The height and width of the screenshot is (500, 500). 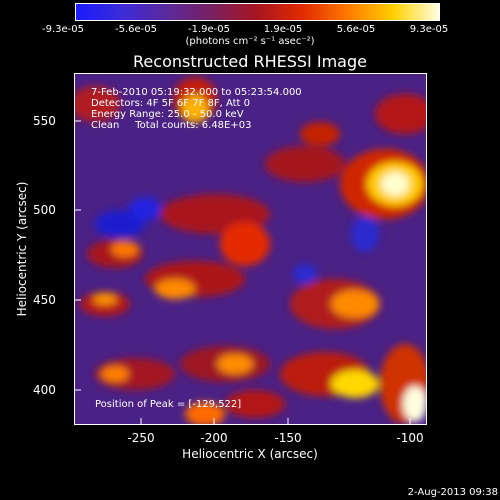 I want to click on detectors-info: Detectors: 4F 5F 6F 7F 8F, Att 0, so click(x=171, y=103).